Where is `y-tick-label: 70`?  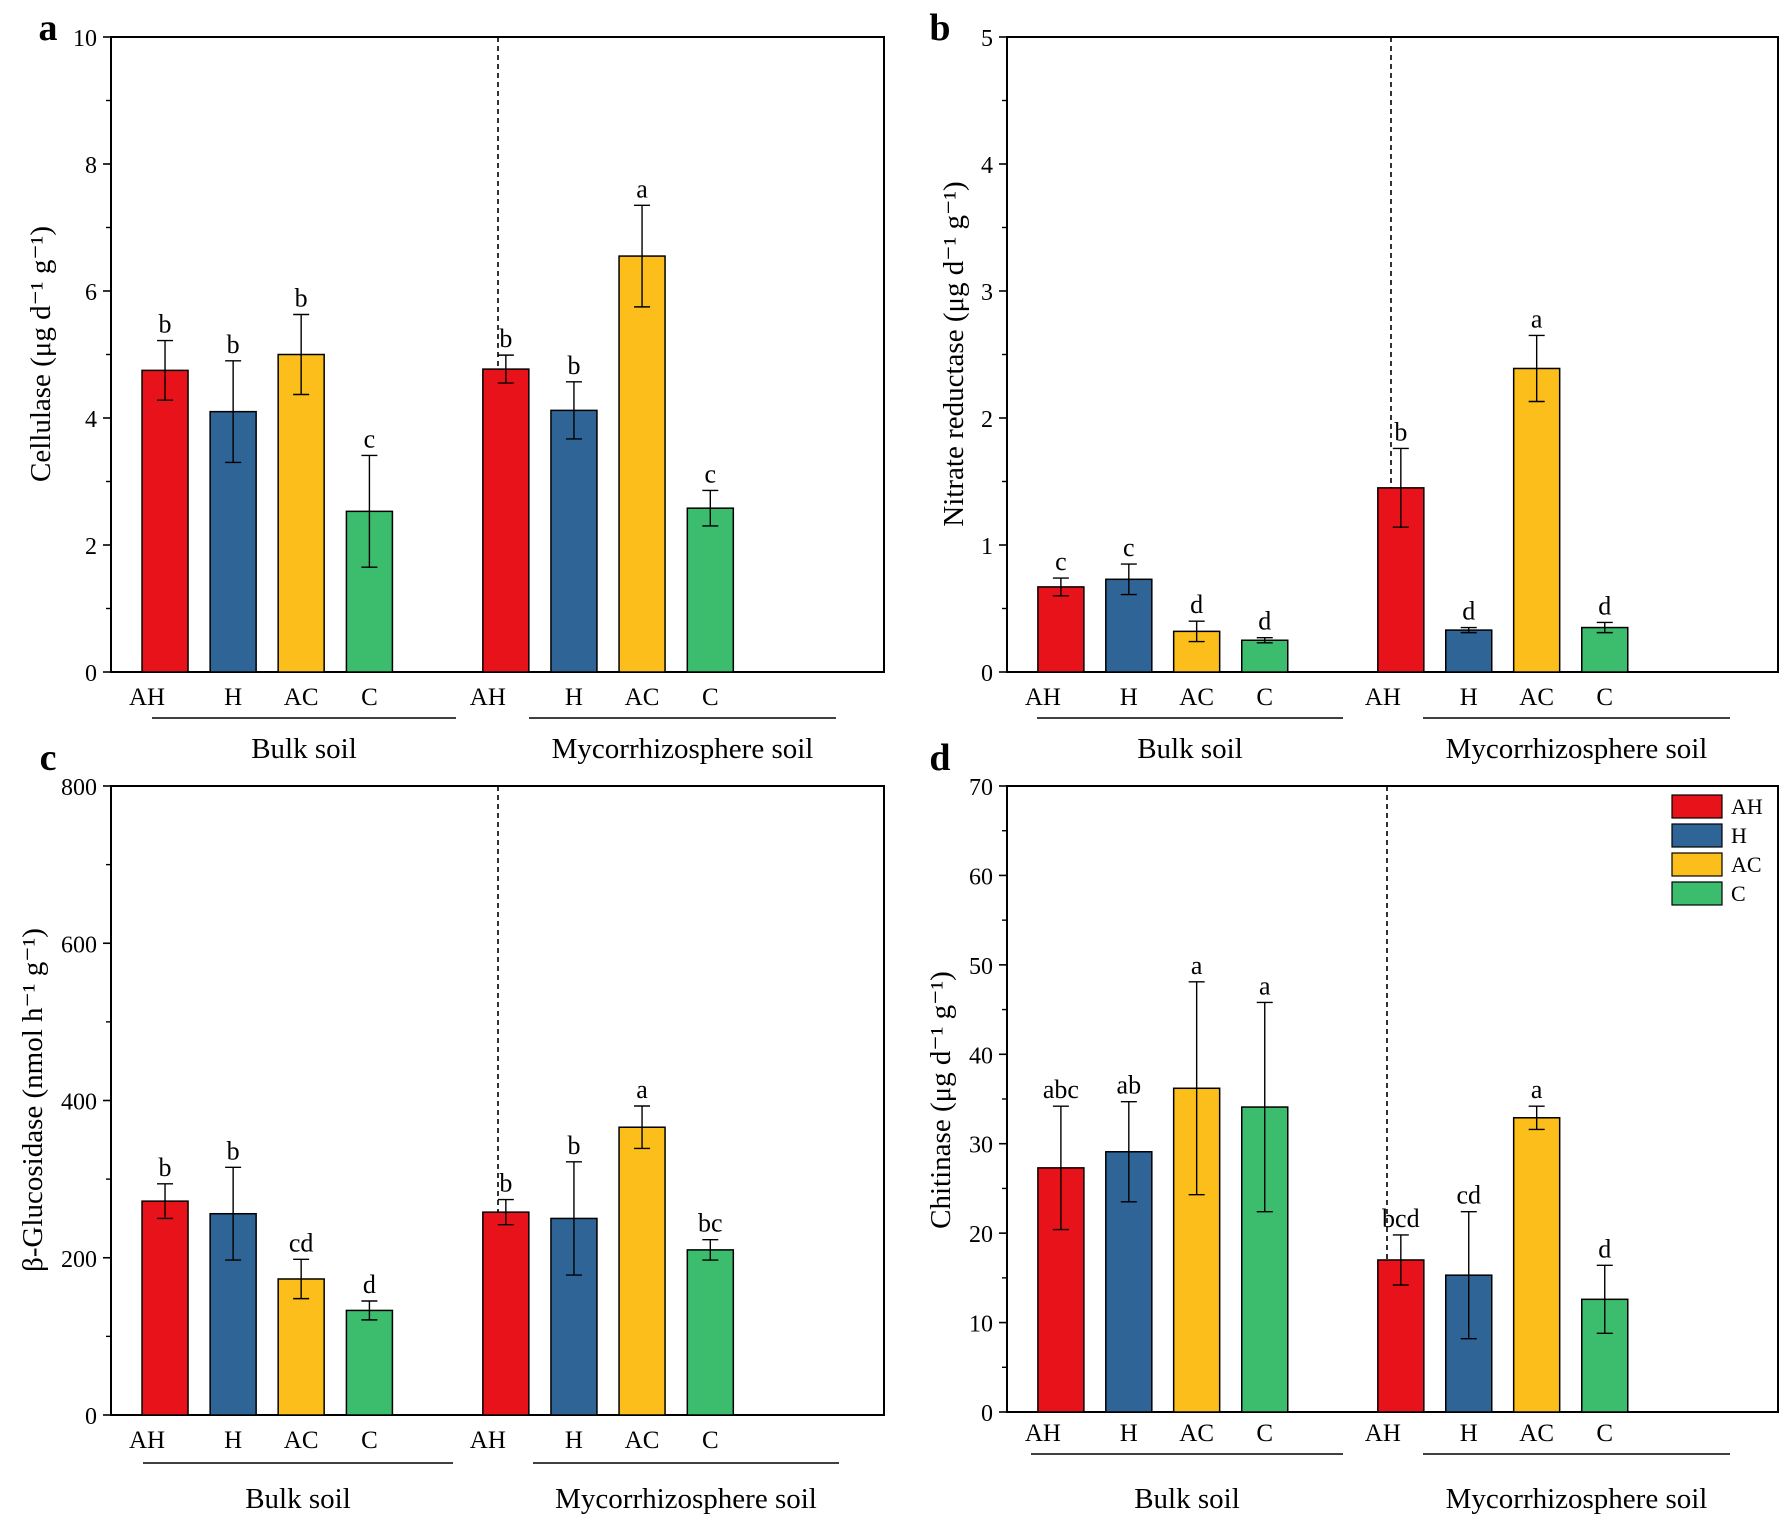 y-tick-label: 70 is located at coordinates (981, 788).